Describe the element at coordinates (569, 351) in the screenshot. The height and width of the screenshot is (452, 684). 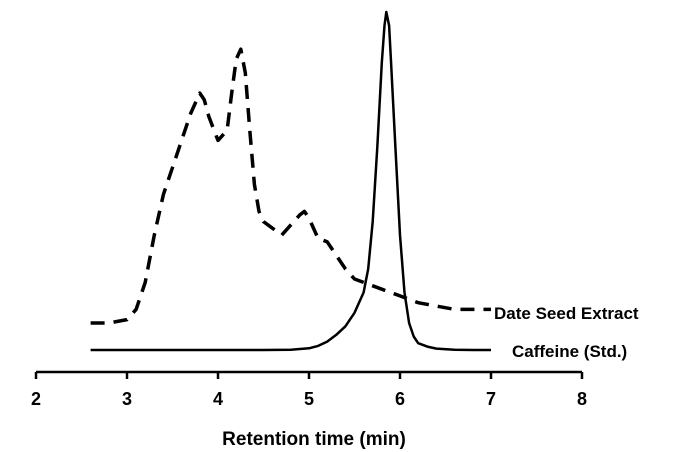
I see `series-label-caffeine-std: Caffeine (Std.)` at that location.